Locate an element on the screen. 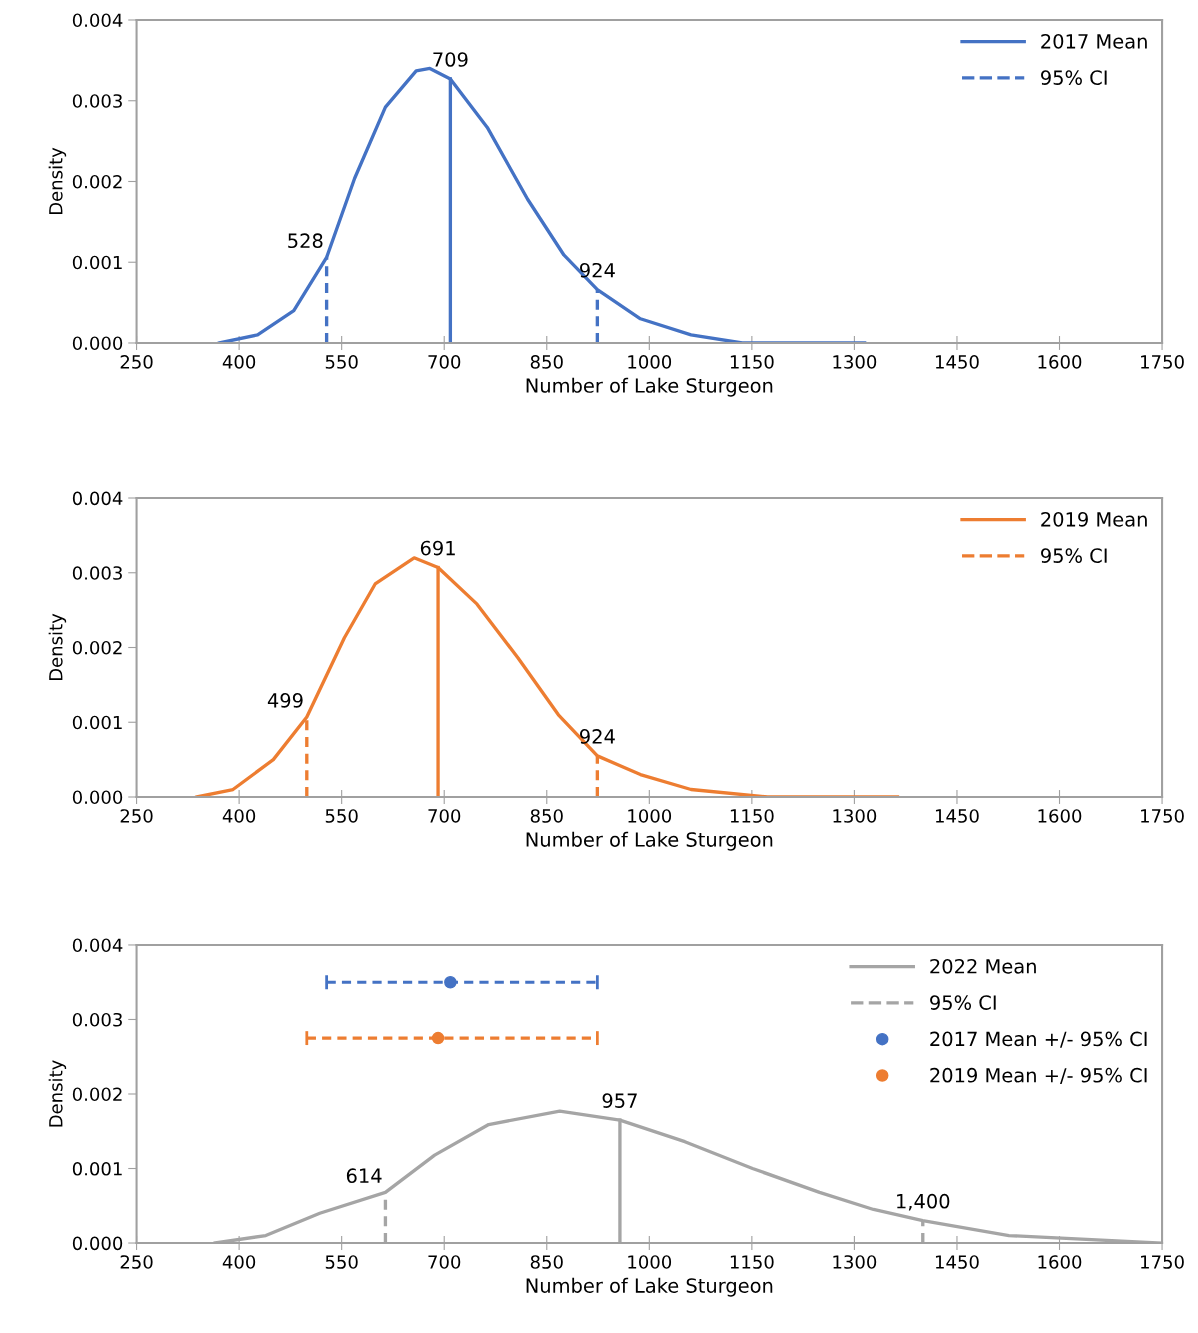 The height and width of the screenshot is (1333, 1198). annotation: 691 is located at coordinates (437, 548).